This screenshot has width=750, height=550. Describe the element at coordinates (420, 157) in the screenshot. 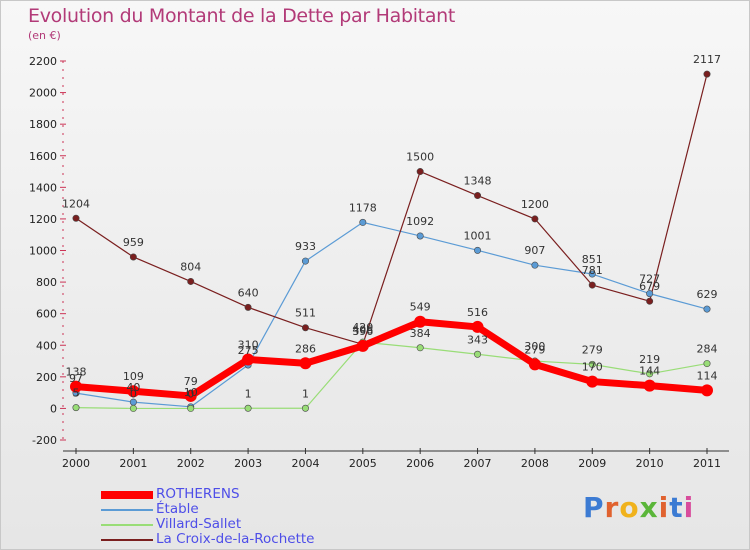

I see `data-label: 1500` at that location.